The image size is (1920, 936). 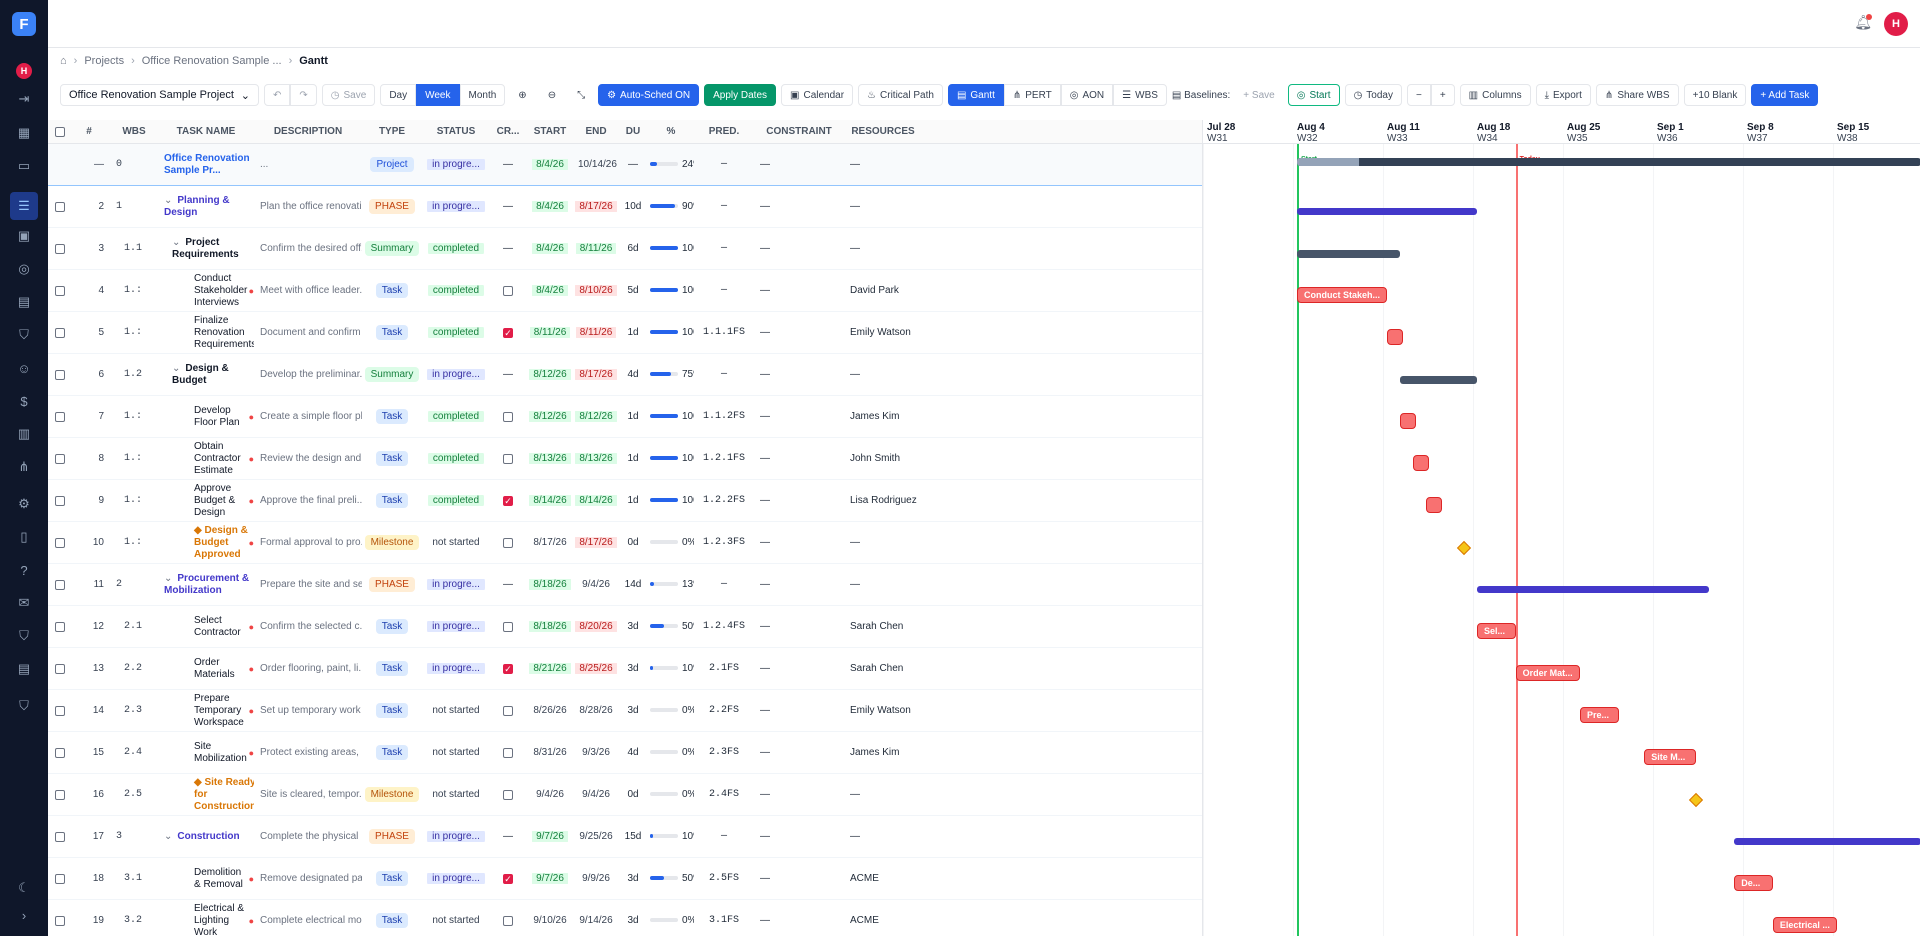 I want to click on expand-icon: ›, so click(x=24, y=915).